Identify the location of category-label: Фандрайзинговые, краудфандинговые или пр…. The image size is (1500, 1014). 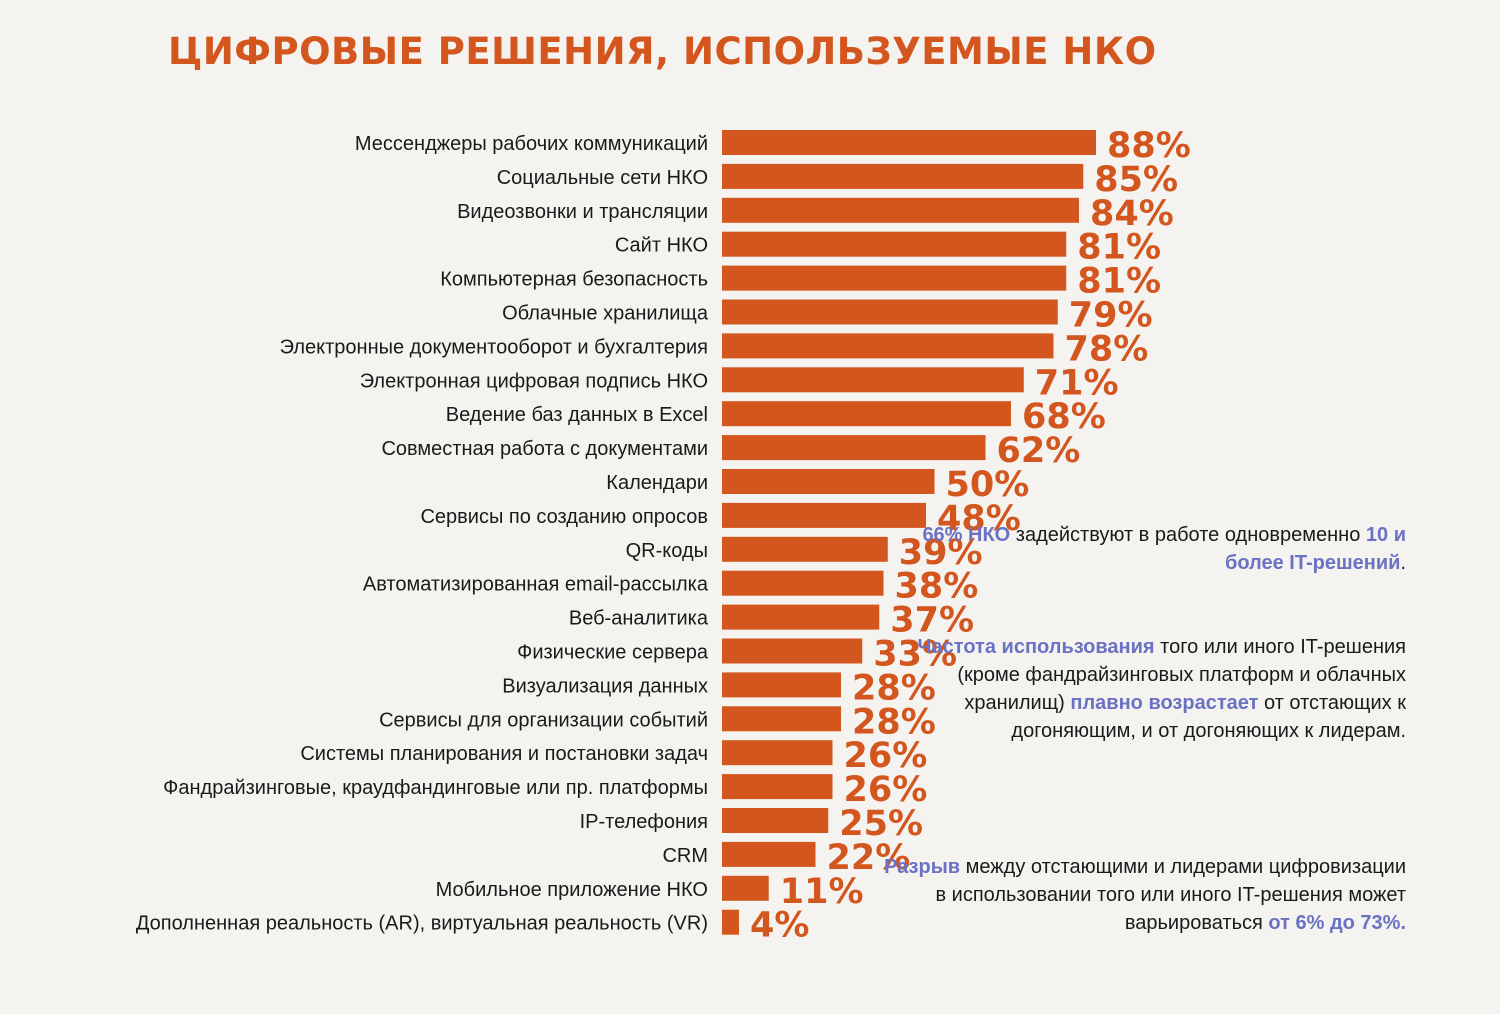
(435, 788).